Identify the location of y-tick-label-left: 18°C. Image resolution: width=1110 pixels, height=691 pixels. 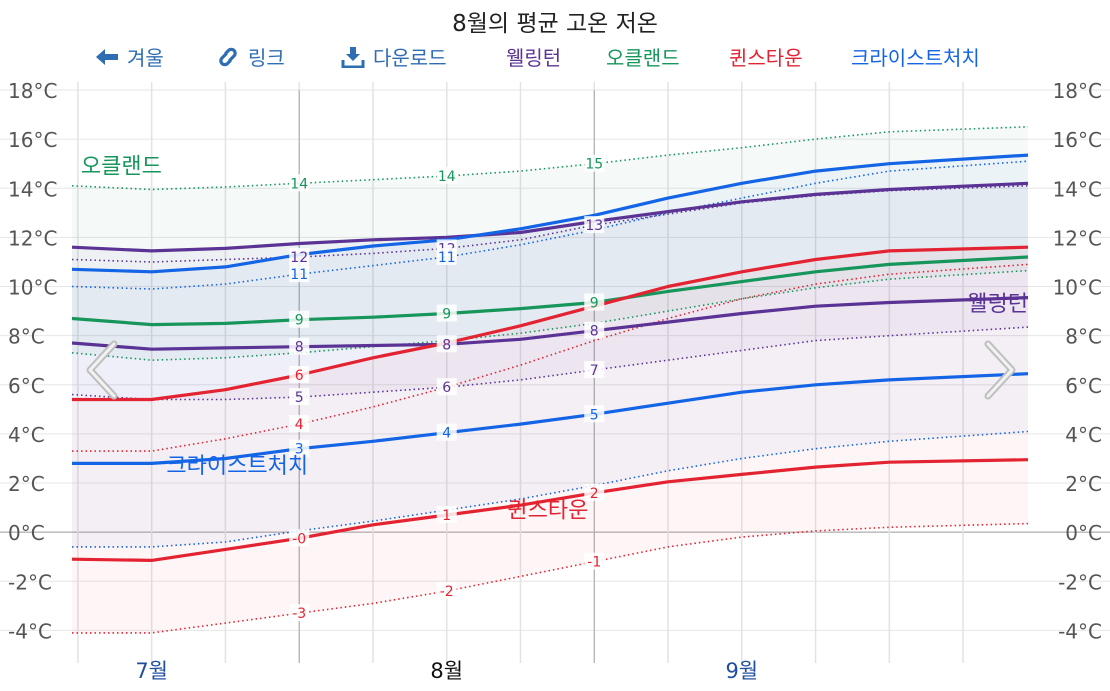
(32, 91).